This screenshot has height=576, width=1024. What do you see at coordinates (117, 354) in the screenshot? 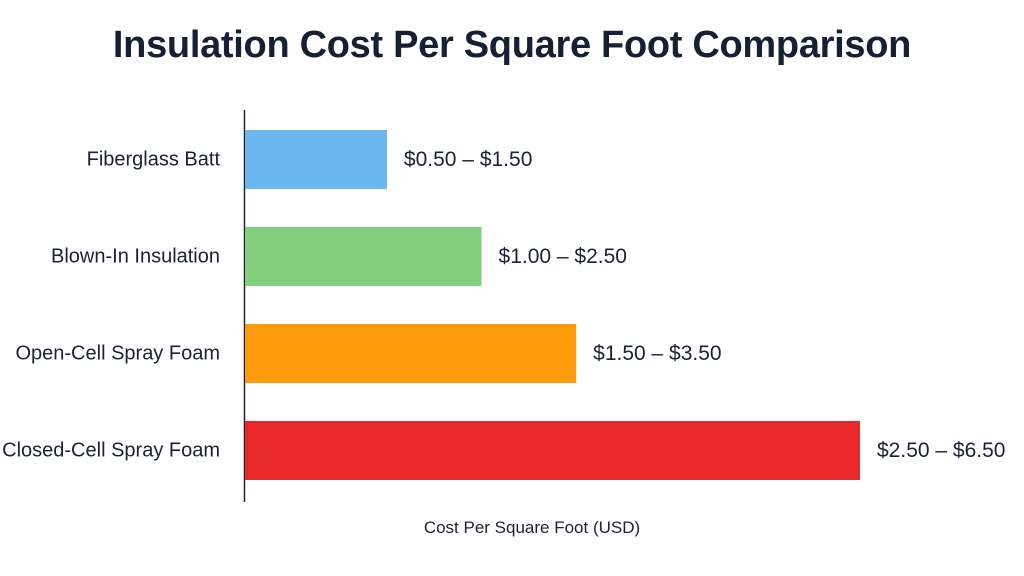
I see `category-label-open-cell-spray-foam: Open-Cell Spray Foam` at bounding box center [117, 354].